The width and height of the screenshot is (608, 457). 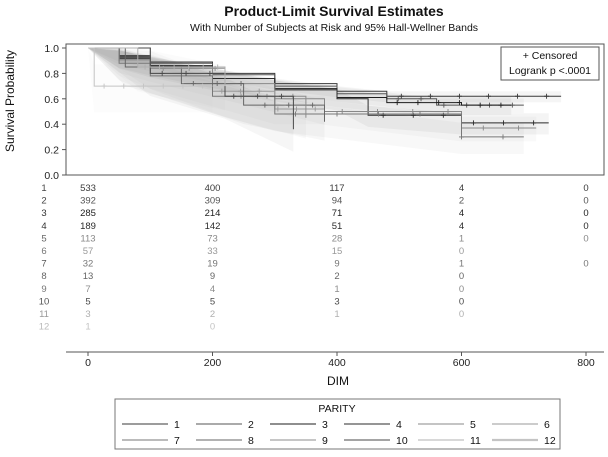 What do you see at coordinates (524, 441) in the screenshot?
I see `legend-item-12: 12` at bounding box center [524, 441].